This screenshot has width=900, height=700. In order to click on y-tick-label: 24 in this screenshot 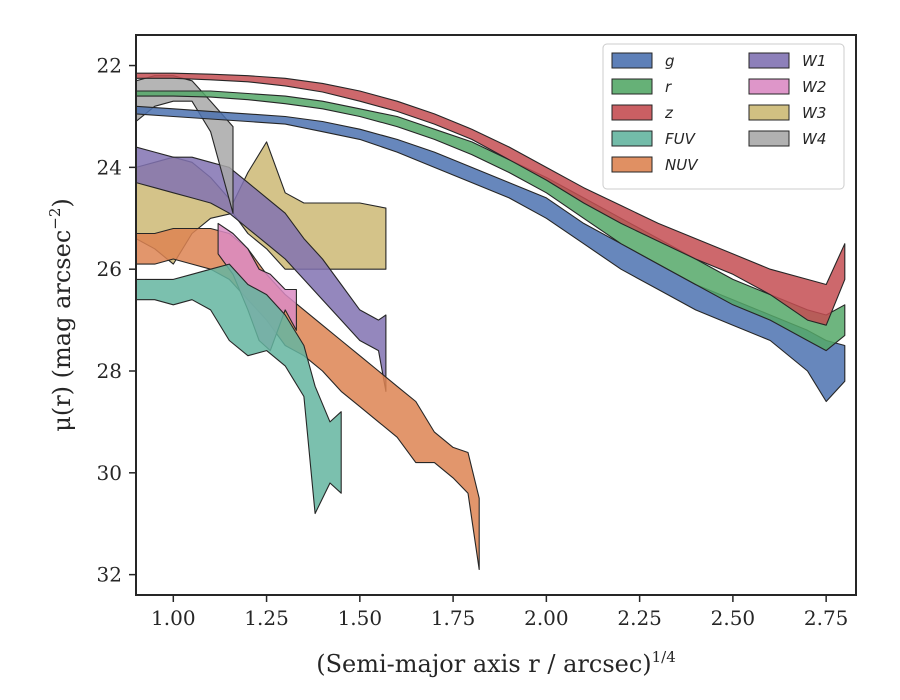, I will do `click(109, 167)`.